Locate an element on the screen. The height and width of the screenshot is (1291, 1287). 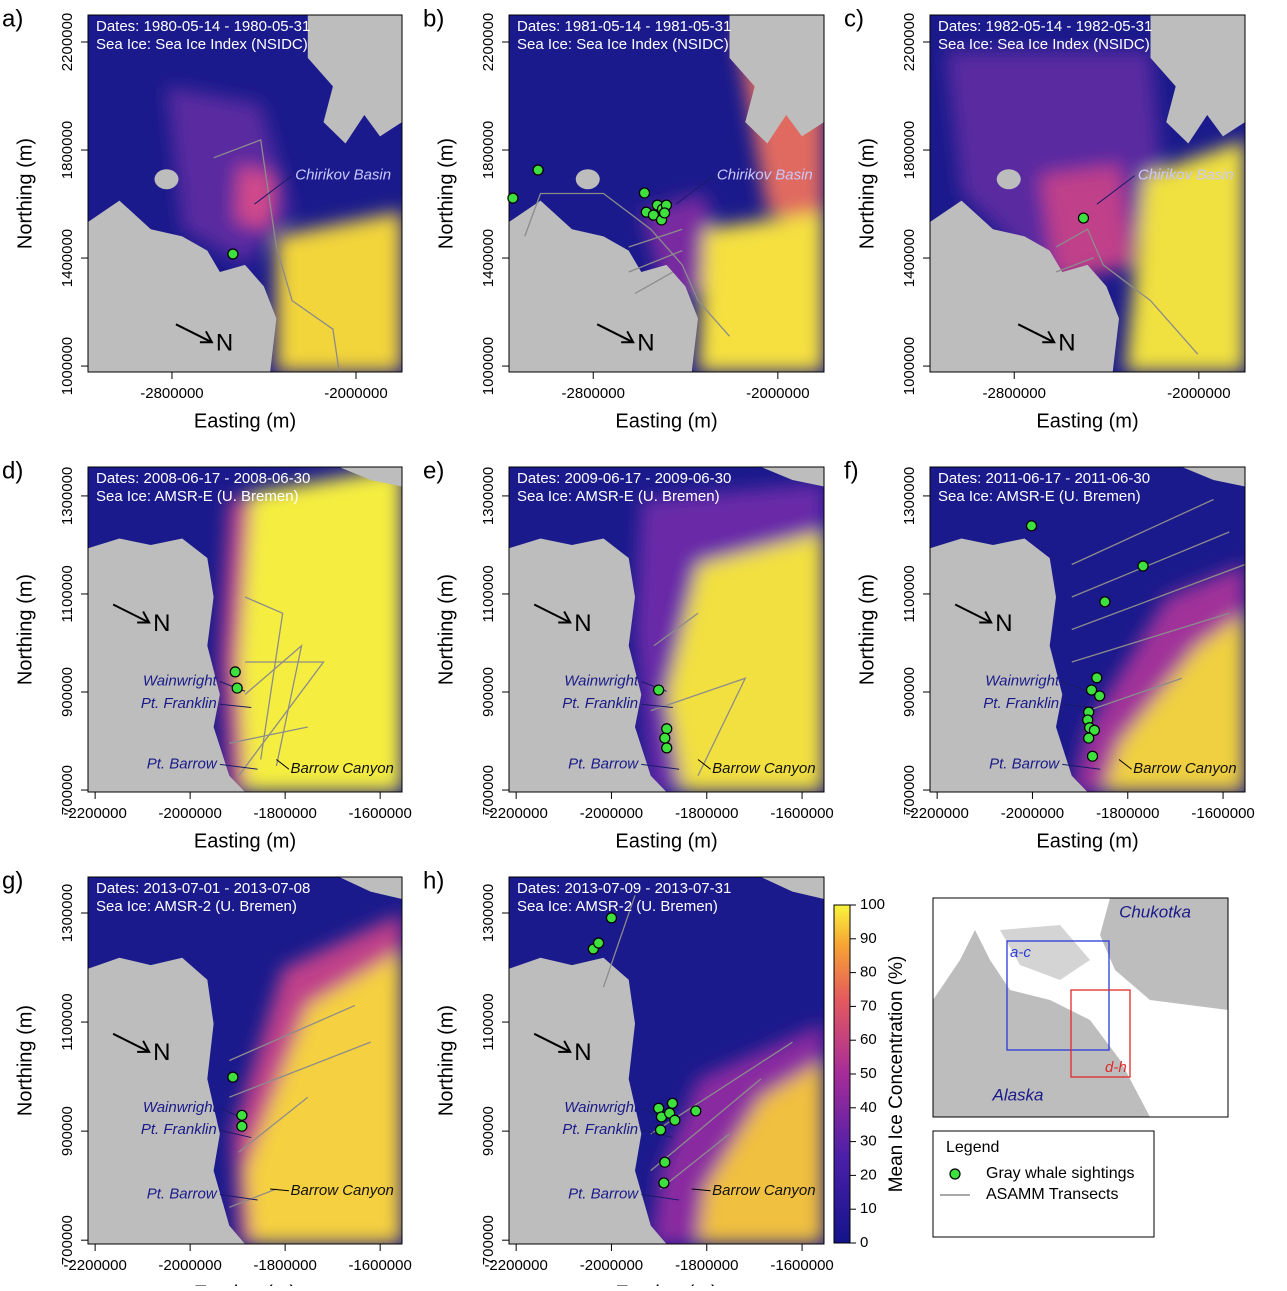
place-name: Chirikov Basin is located at coordinates (765, 175).